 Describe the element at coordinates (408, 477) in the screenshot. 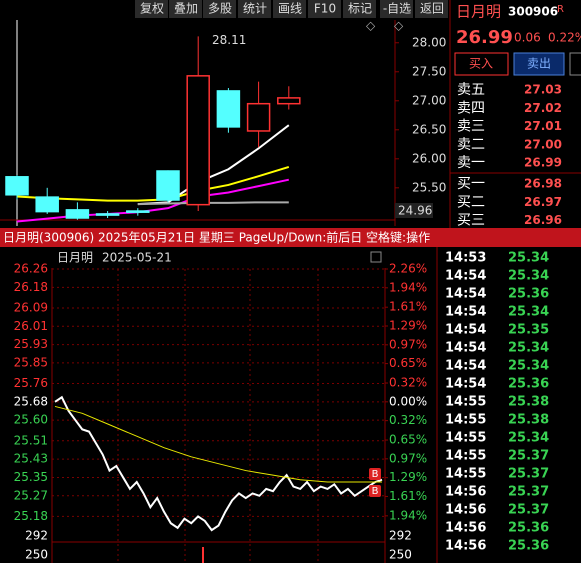

I see `y2-tick-label: 1.29%` at that location.